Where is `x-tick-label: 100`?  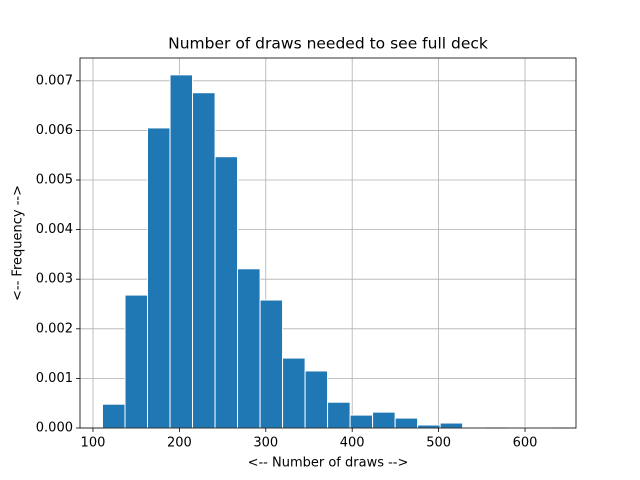
x-tick-label: 100 is located at coordinates (93, 443).